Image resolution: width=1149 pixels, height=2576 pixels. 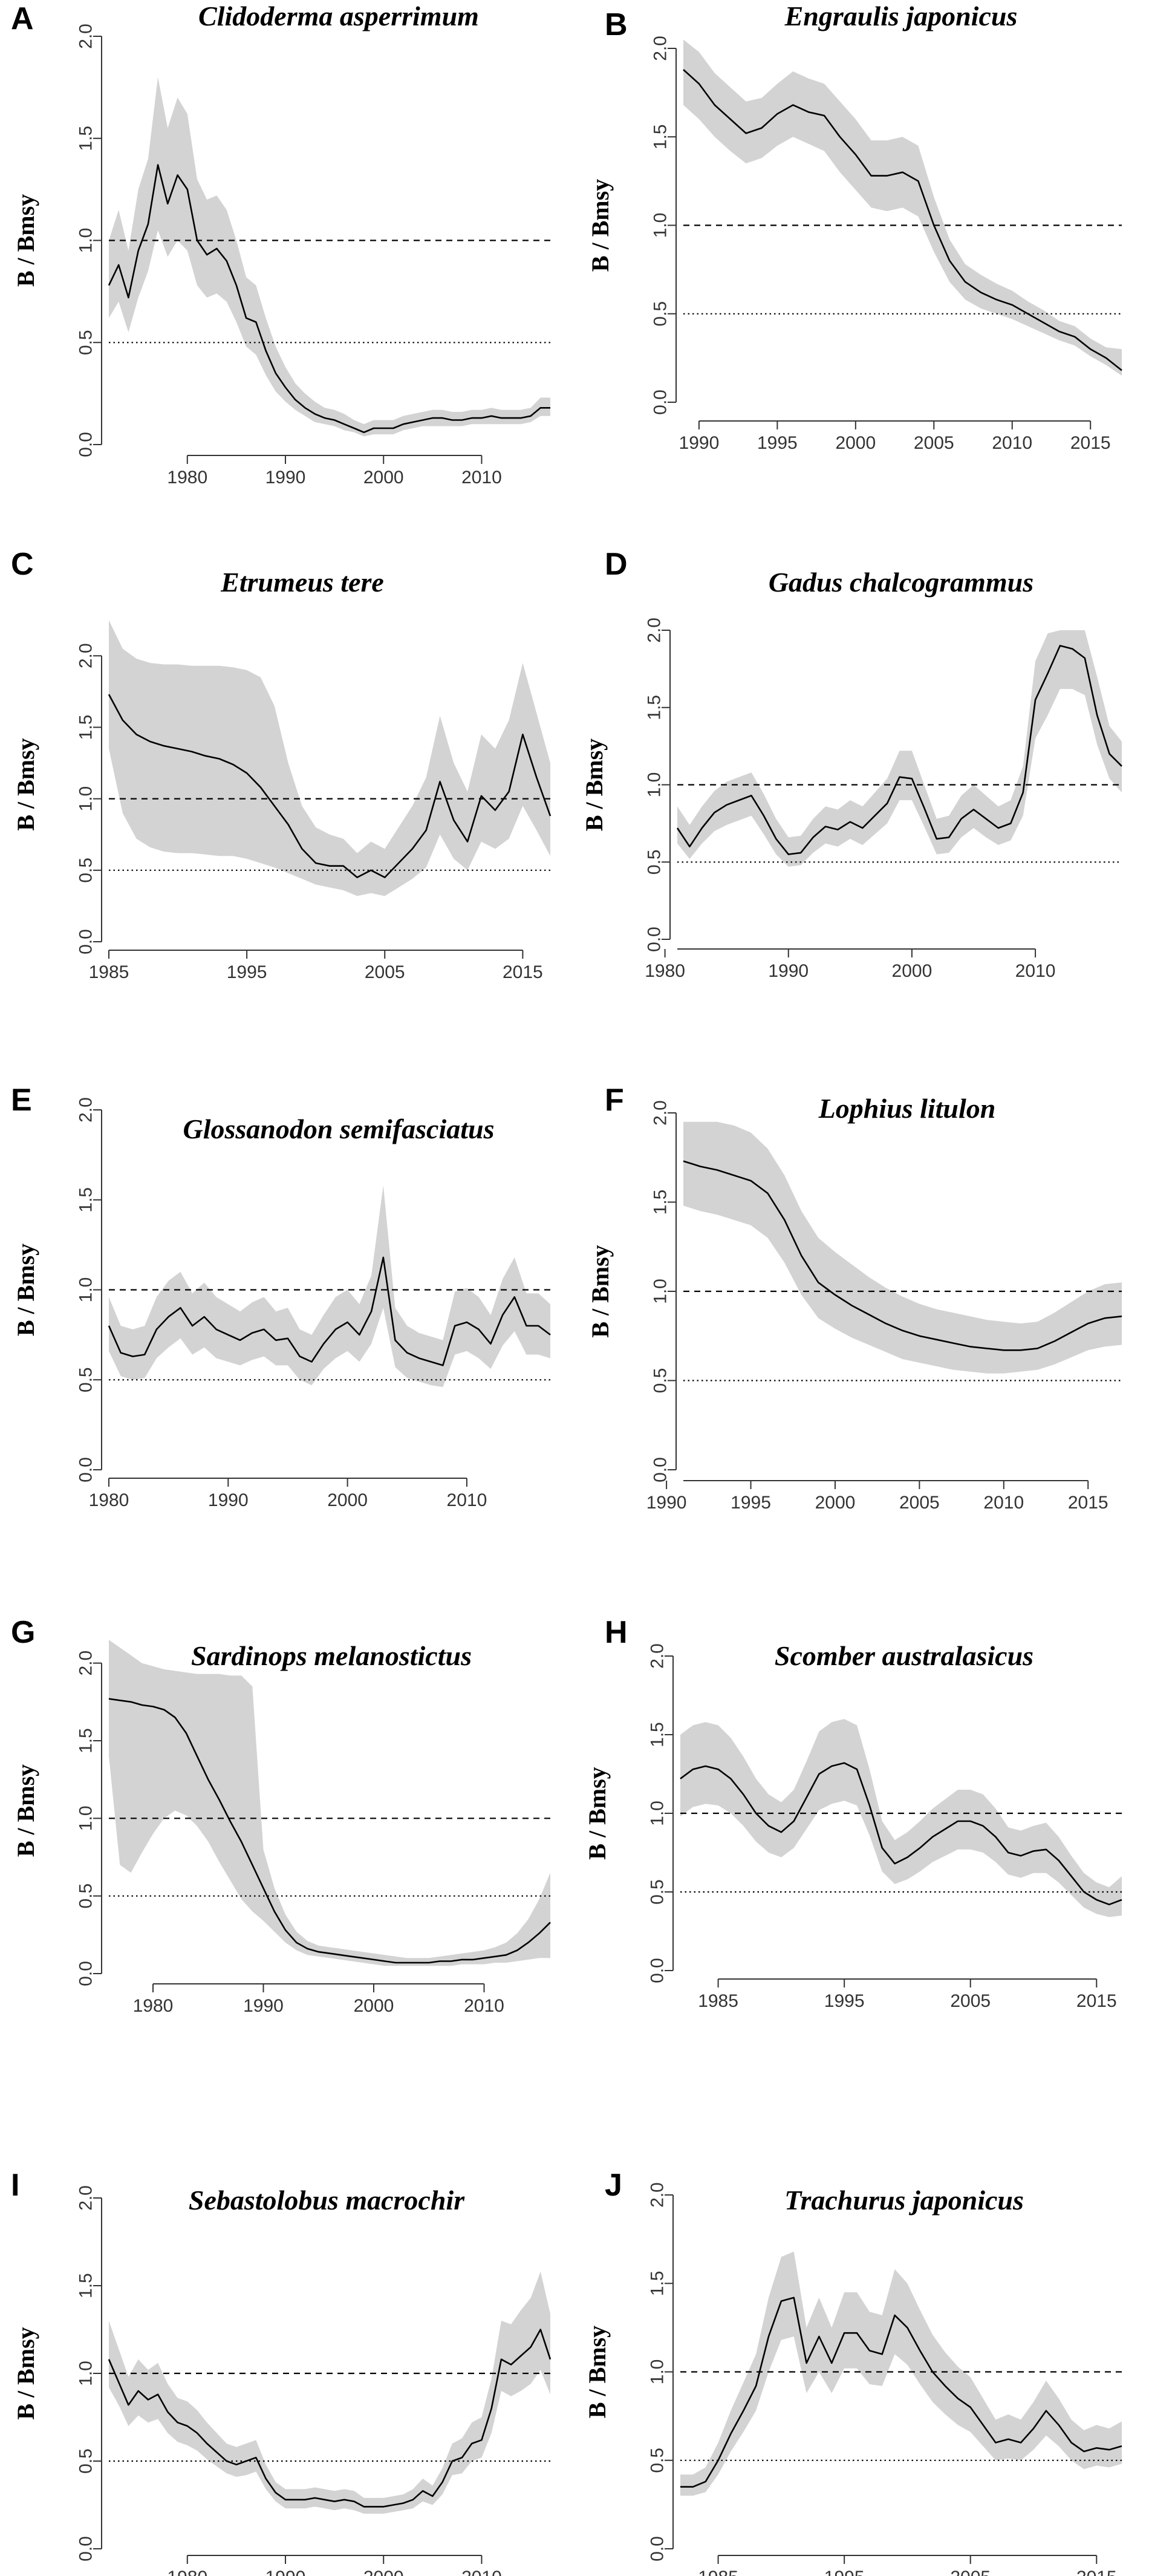 I want to click on confidence-band-d, so click(x=899, y=749).